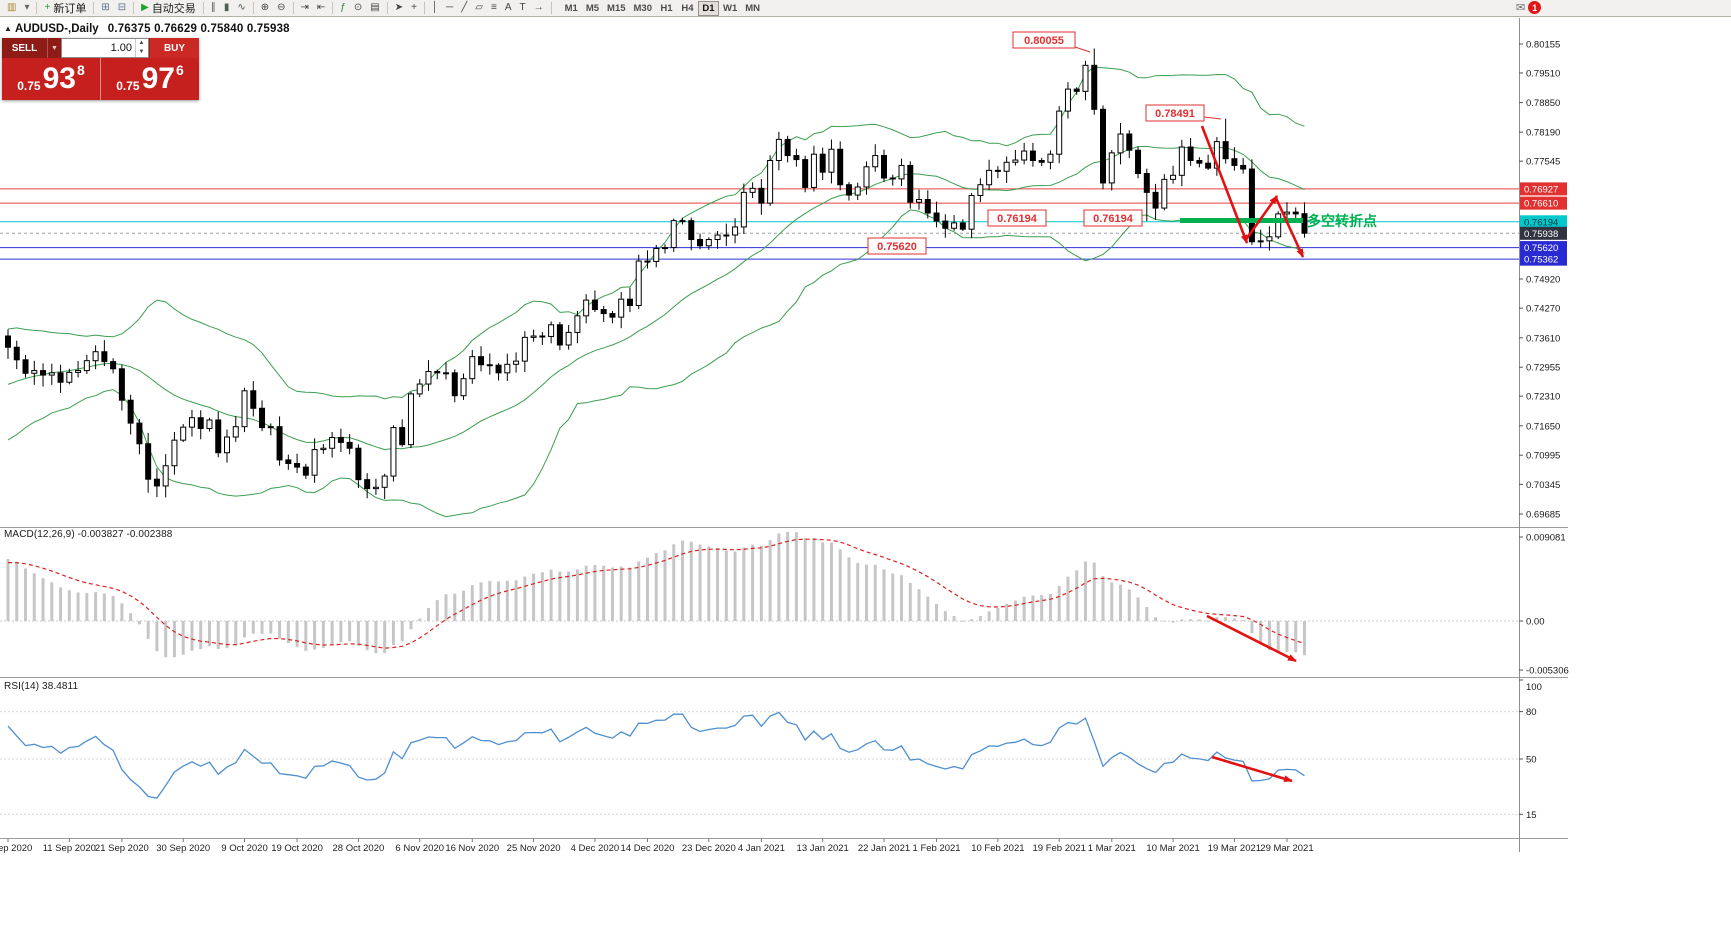 The image size is (1731, 941). Describe the element at coordinates (616, 8) in the screenshot. I see `timeframe-m15: M15` at that location.